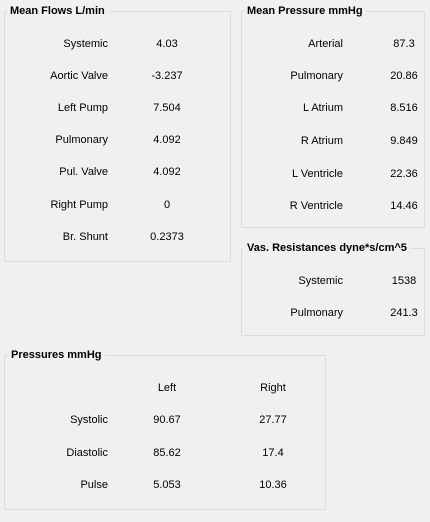 The height and width of the screenshot is (522, 430). Describe the element at coordinates (404, 76) in the screenshot. I see `pressure-value-pulmonary: 20.86` at that location.